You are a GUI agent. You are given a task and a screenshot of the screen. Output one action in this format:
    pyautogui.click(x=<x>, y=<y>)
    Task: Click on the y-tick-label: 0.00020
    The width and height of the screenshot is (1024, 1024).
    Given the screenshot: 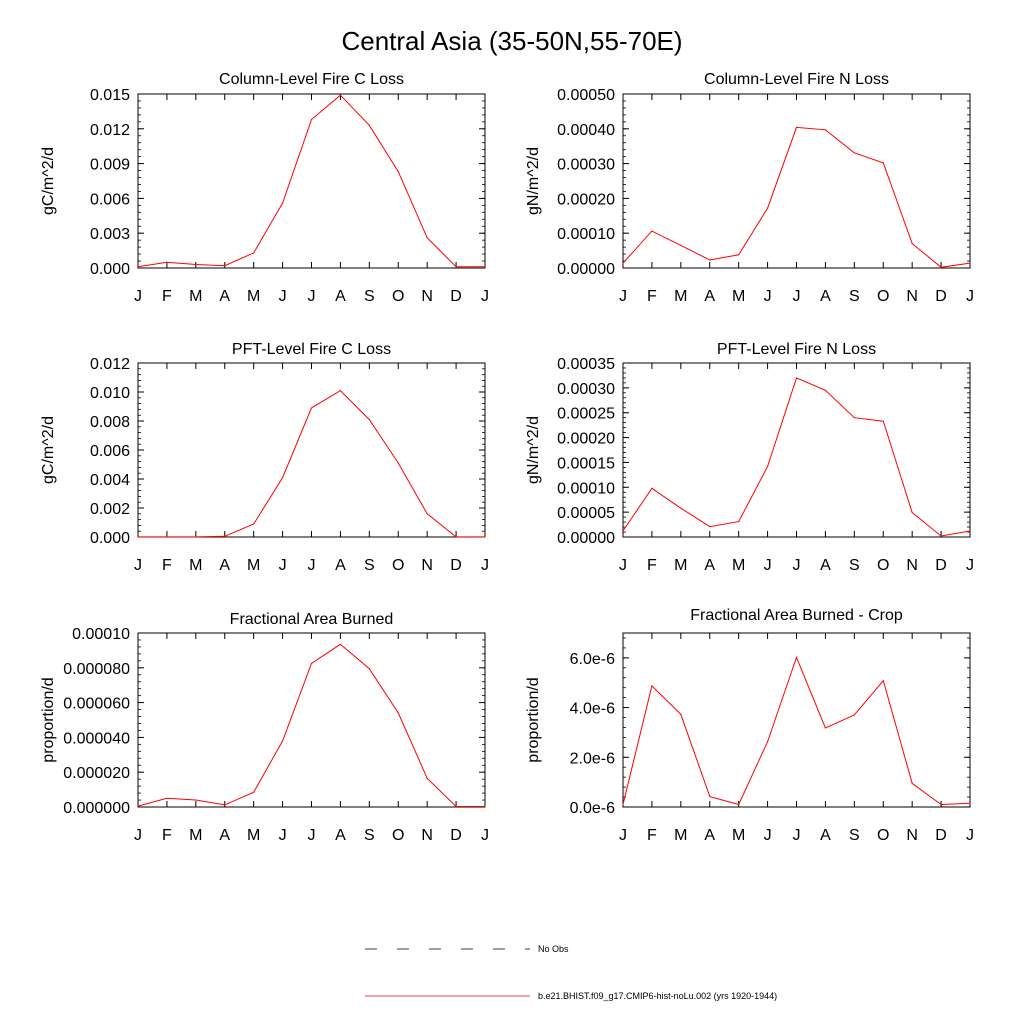 What is the action you would take?
    pyautogui.click(x=586, y=199)
    